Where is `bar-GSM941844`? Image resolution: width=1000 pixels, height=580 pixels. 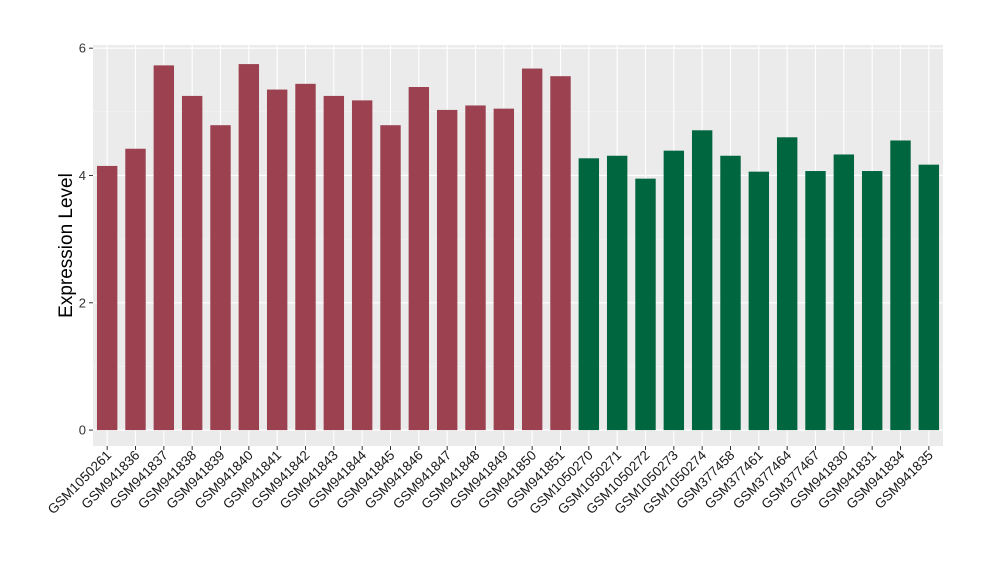 bar-GSM941844 is located at coordinates (362, 265).